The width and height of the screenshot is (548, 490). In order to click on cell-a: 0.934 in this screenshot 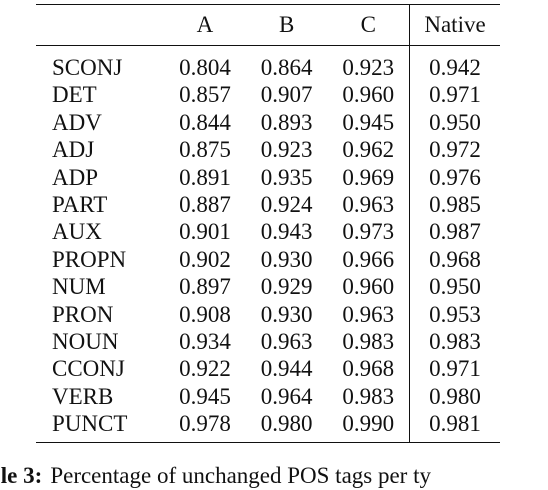, I will do `click(205, 342)`.